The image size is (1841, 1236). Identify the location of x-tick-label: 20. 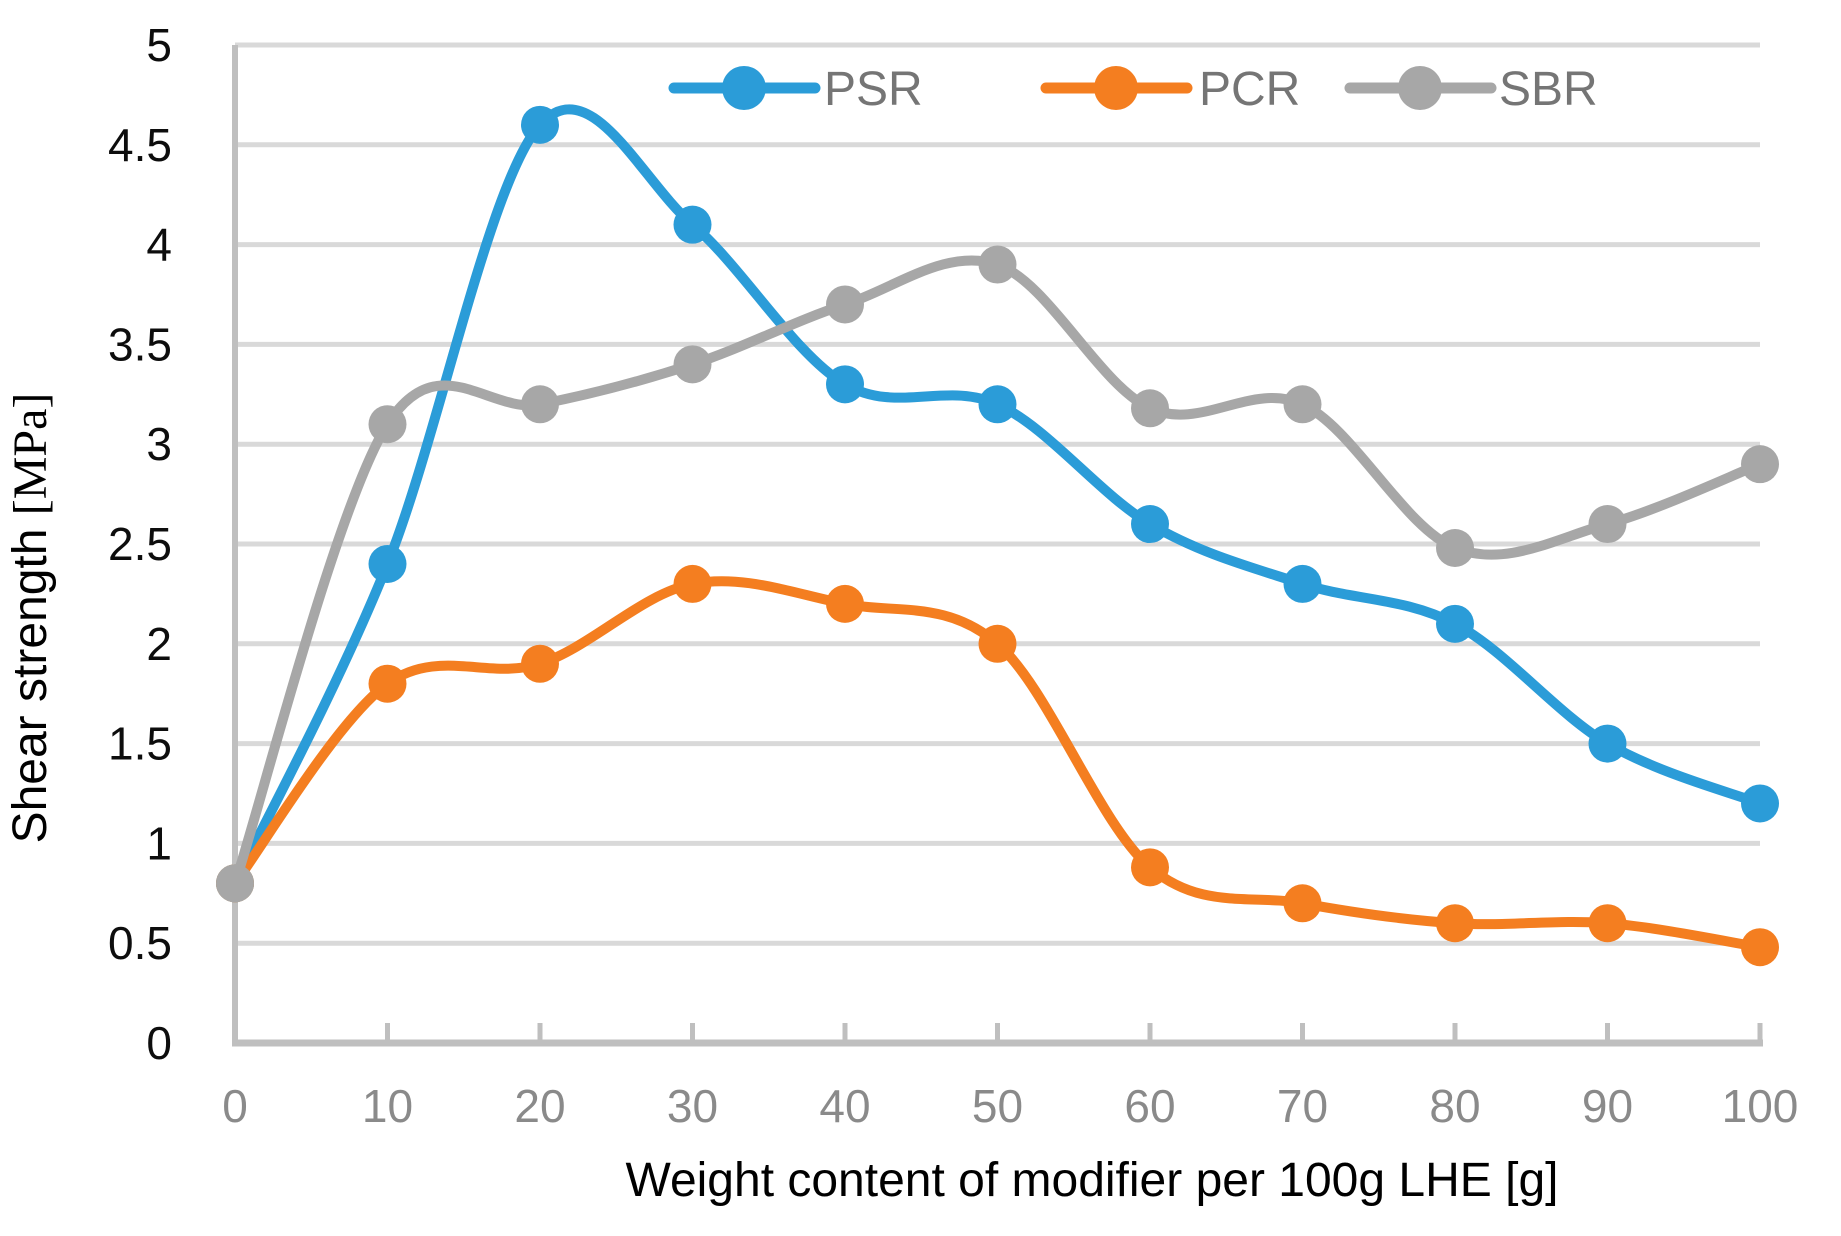
(539, 1106).